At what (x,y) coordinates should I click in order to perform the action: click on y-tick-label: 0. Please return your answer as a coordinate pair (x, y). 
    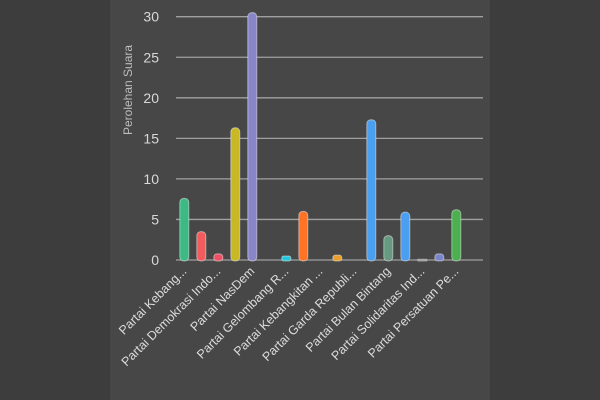
    Looking at the image, I should click on (155, 260).